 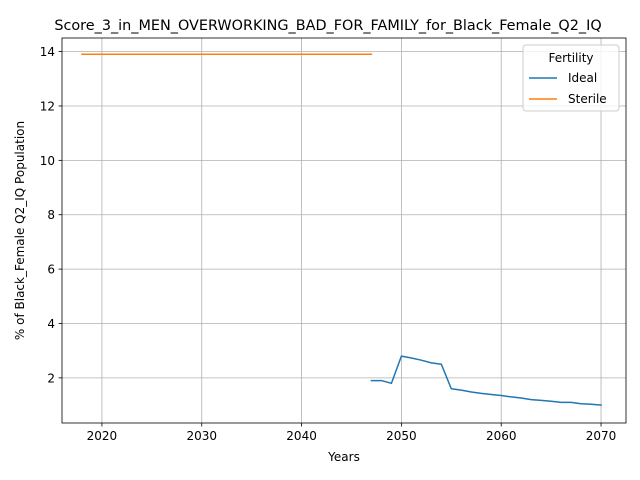 I want to click on x-tick-label: 2070, so click(x=601, y=436).